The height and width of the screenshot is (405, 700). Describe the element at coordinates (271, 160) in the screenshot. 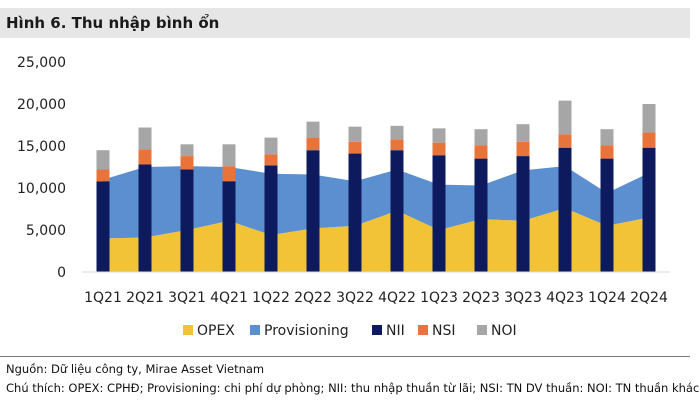

I see `bar-nsi-1q22` at that location.